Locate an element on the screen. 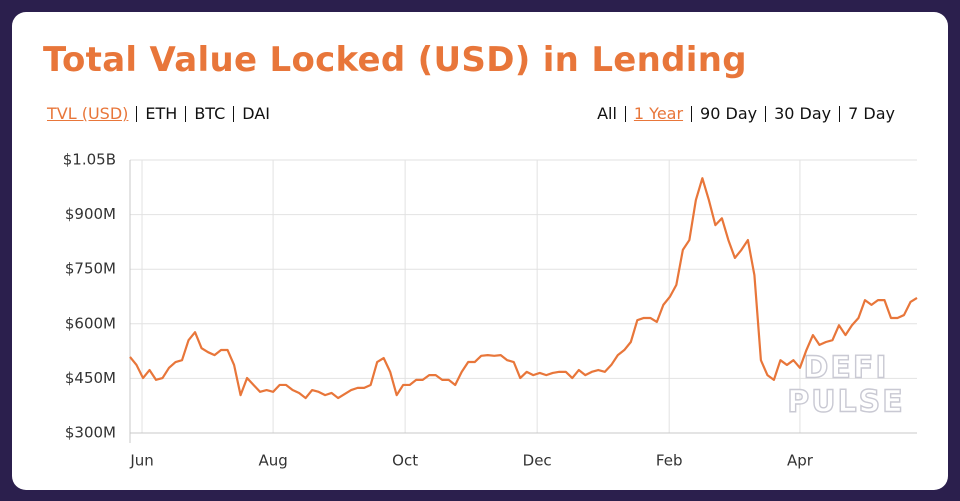 Image resolution: width=960 pixels, height=501 pixels. tab: All is located at coordinates (607, 113).